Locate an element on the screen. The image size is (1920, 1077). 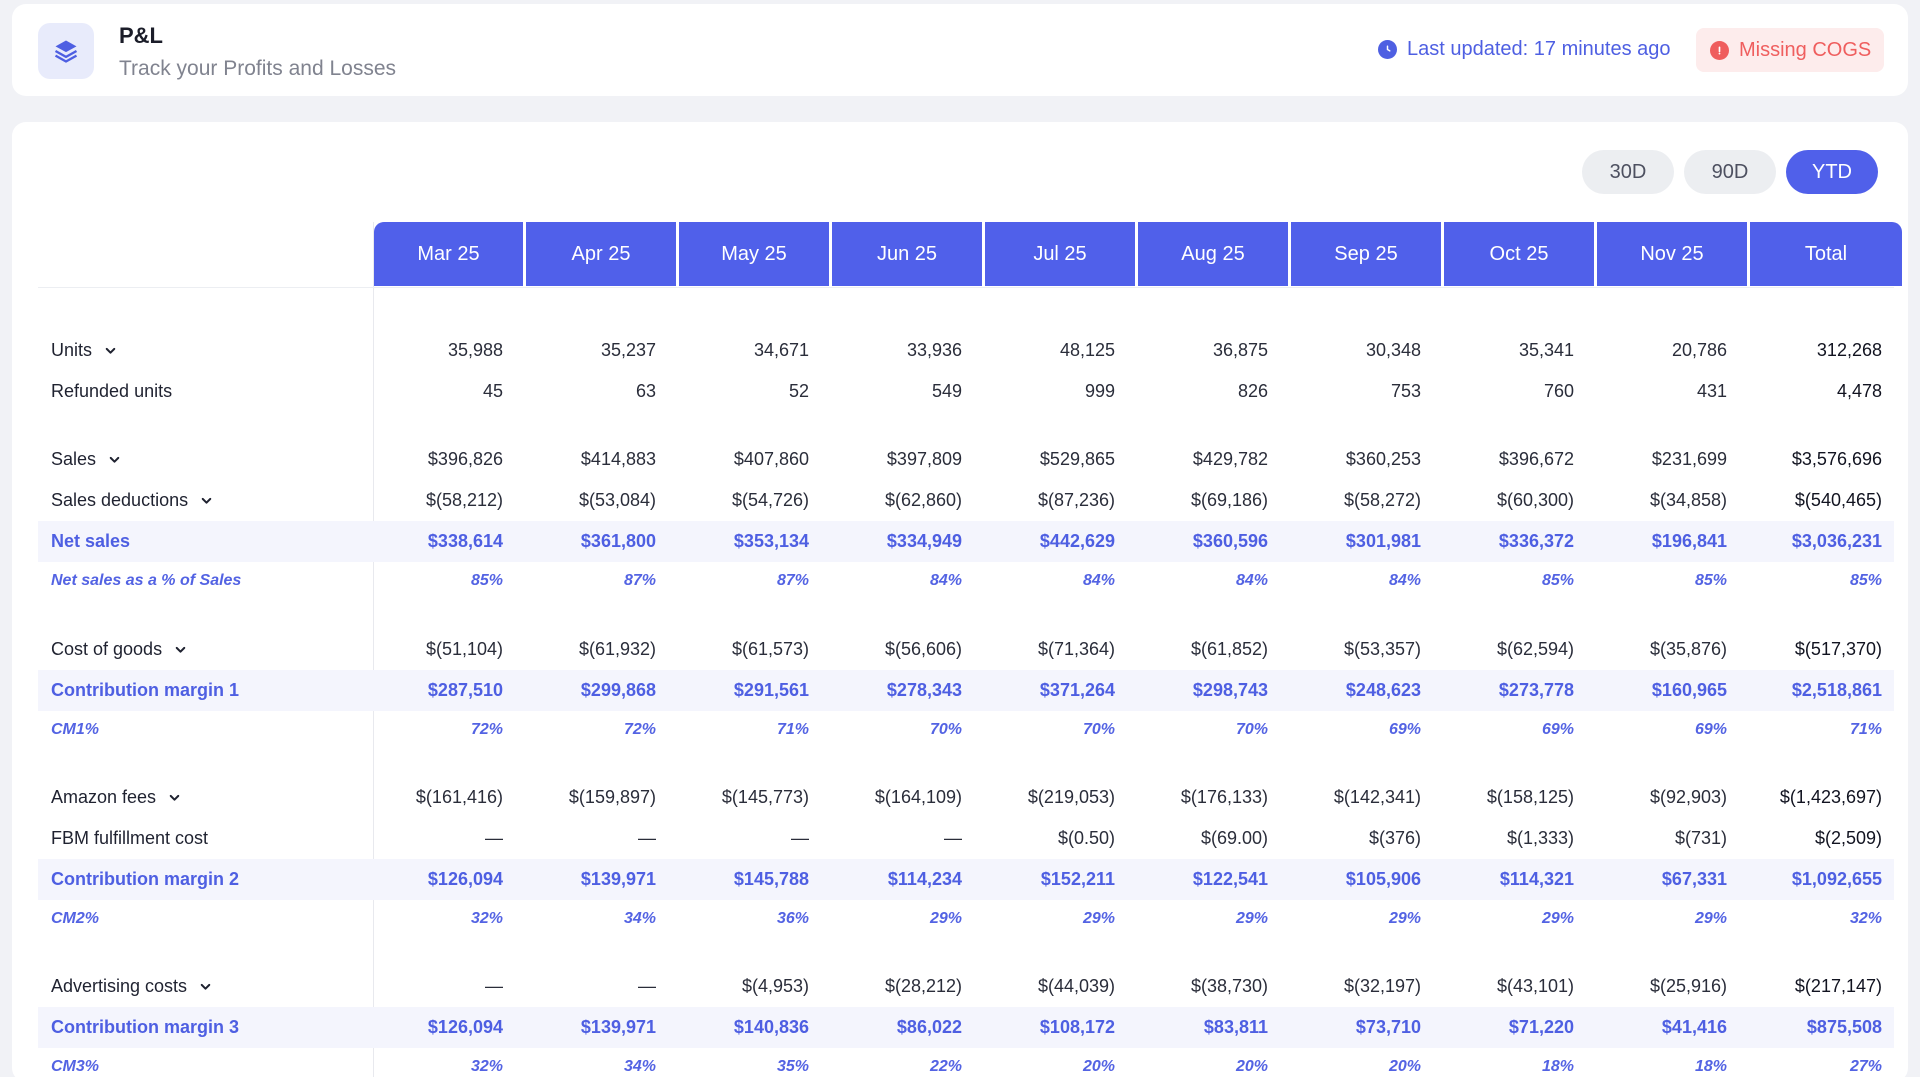
cell-nov-25: 85% is located at coordinates (1710, 580).